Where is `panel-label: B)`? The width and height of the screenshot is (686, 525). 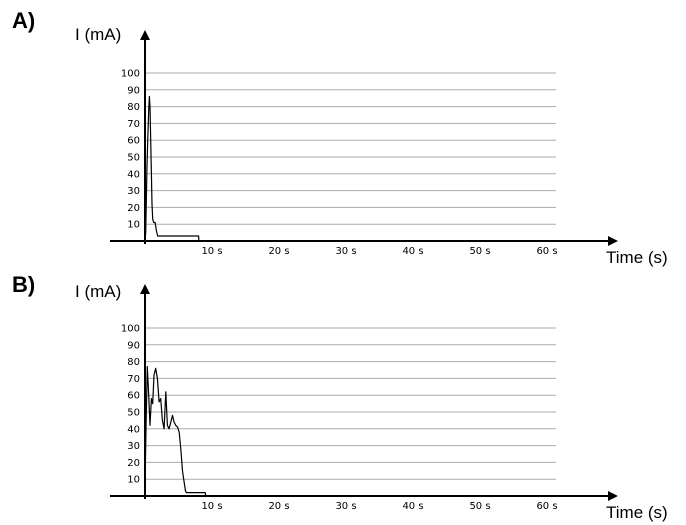
panel-label: B) is located at coordinates (23, 284).